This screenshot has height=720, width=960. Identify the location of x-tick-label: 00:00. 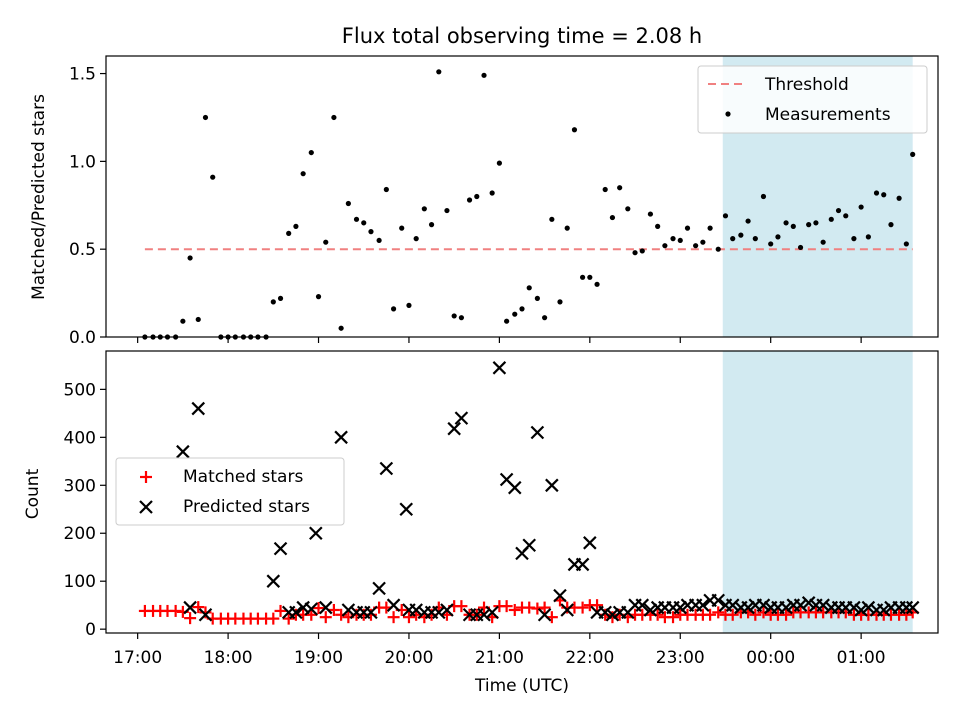
(770, 658).